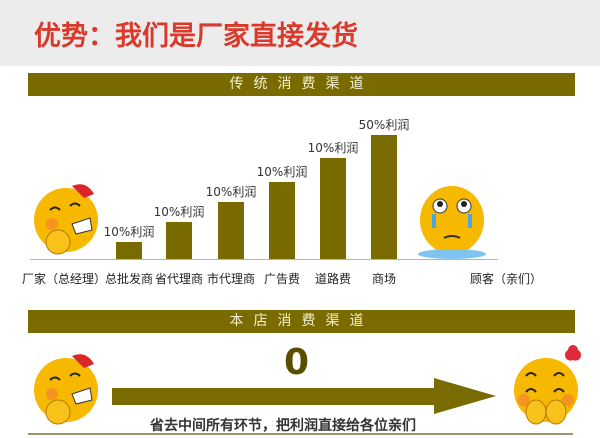  What do you see at coordinates (64, 279) in the screenshot?
I see `category-start: 厂家（总经理）` at bounding box center [64, 279].